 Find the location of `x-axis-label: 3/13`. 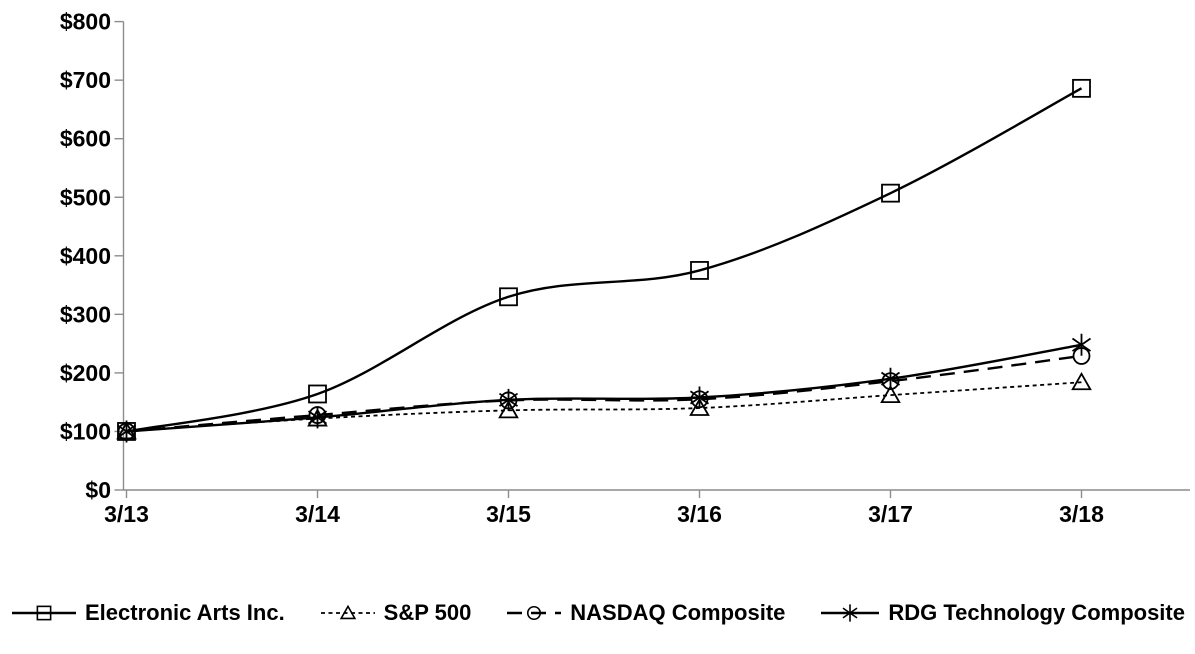

x-axis-label: 3/13 is located at coordinates (126, 514).